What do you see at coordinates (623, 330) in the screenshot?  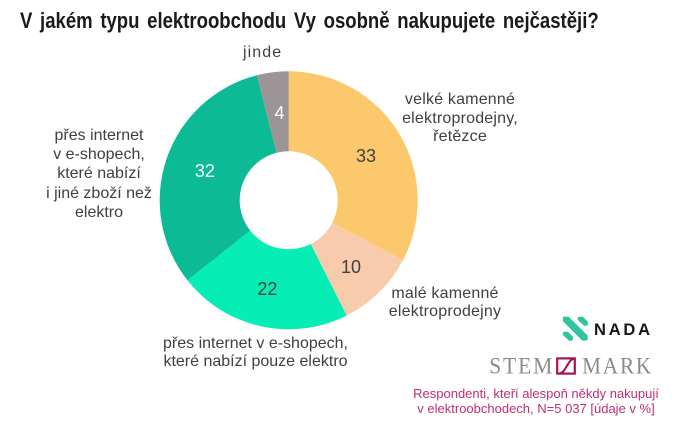 I see `svg-text: NADA` at bounding box center [623, 330].